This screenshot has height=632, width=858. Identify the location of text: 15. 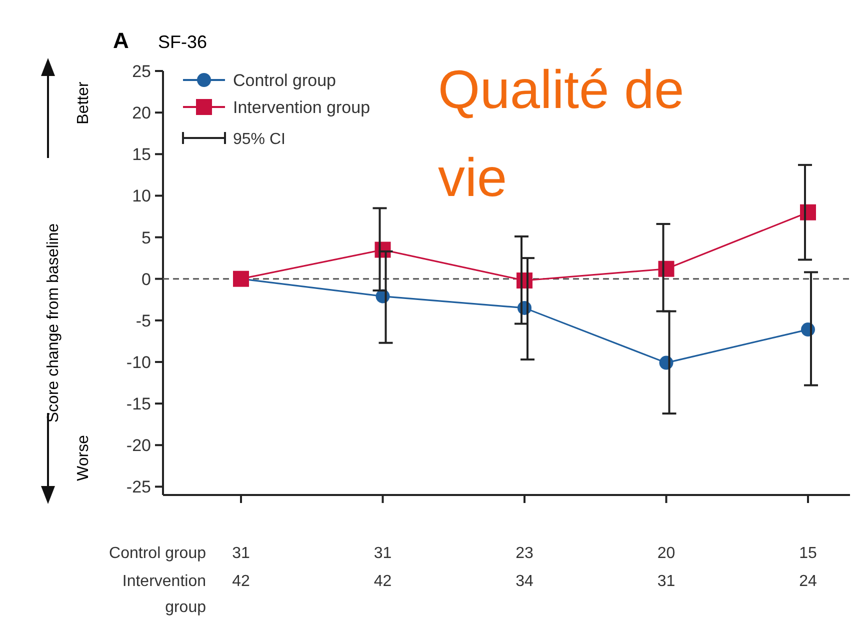
(808, 553).